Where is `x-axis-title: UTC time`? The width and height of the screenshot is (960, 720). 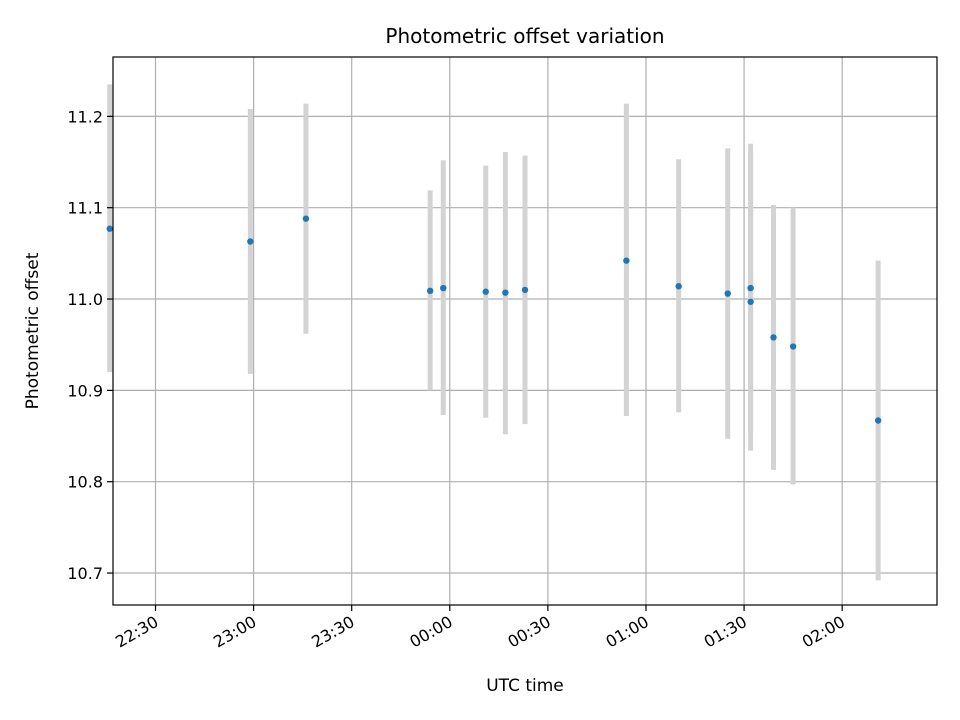 x-axis-title: UTC time is located at coordinates (525, 686).